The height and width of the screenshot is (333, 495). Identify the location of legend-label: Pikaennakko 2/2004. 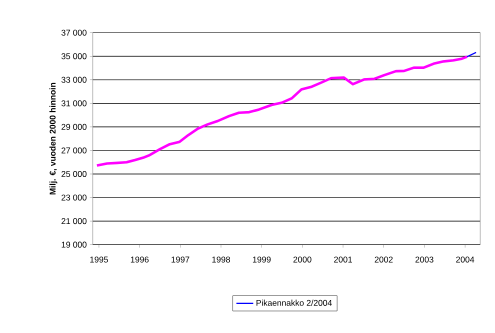
(294, 303).